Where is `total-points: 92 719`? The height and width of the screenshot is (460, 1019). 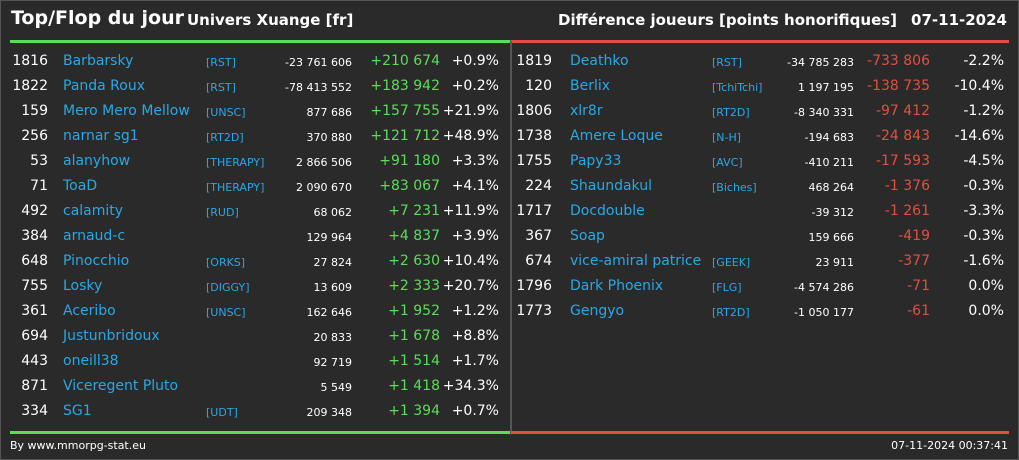
total-points: 92 719 is located at coordinates (333, 362).